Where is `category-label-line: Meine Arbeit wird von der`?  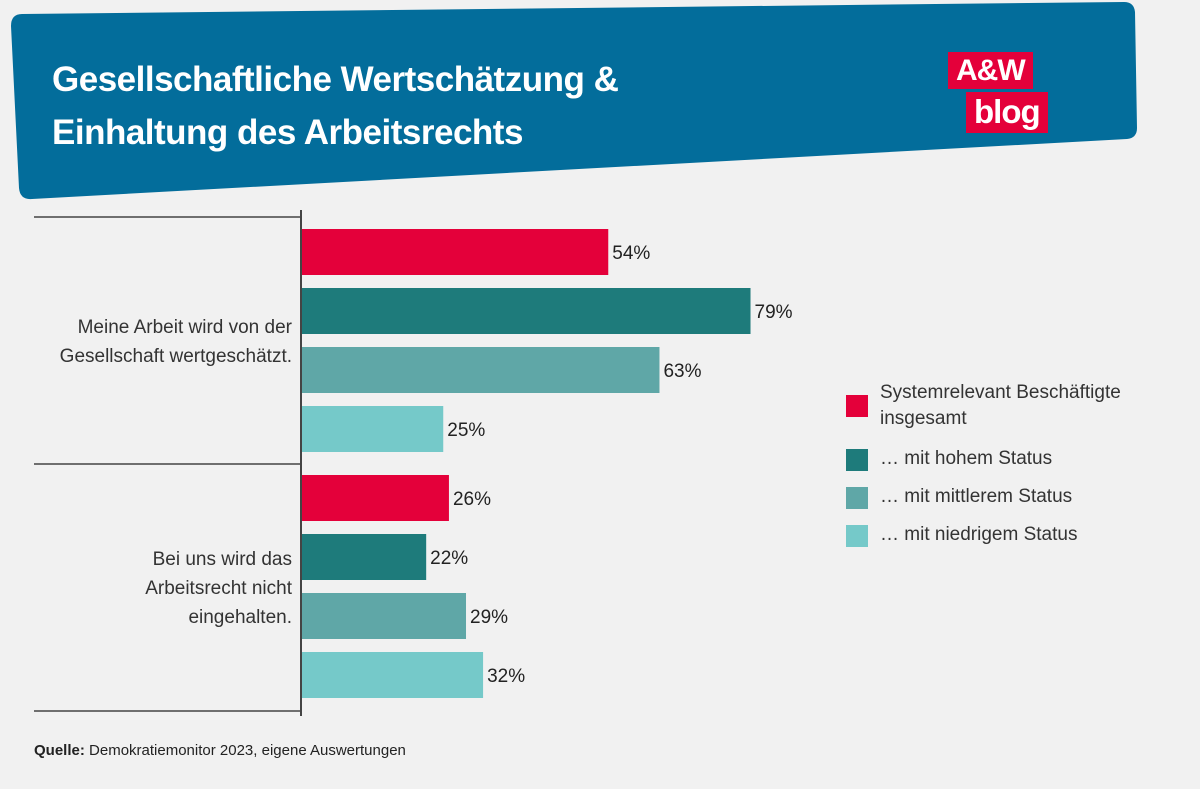 category-label-line: Meine Arbeit wird von der is located at coordinates (184, 327).